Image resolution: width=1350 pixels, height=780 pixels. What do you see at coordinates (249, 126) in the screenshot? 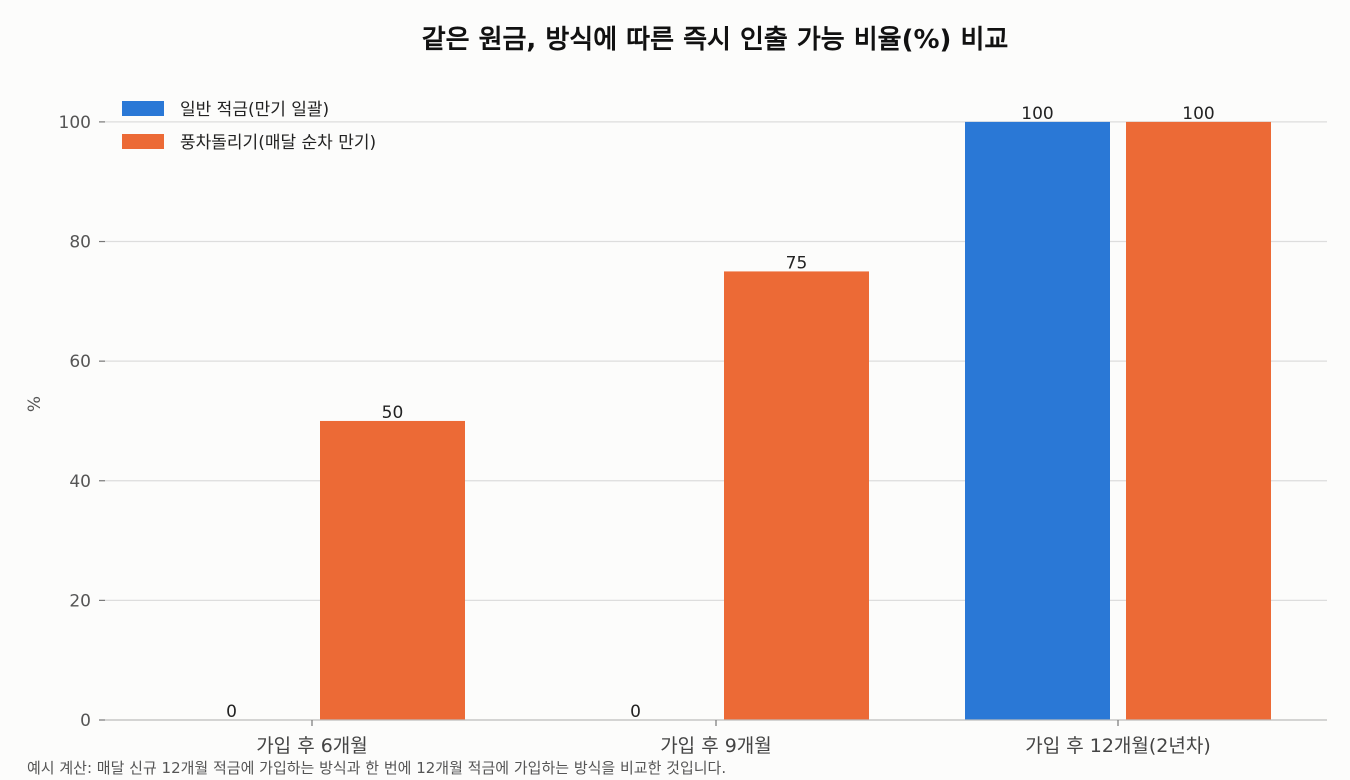
I see `legend: 일반 적금(만기 일괄) 풍차돌리기(매달 순차 만기)` at bounding box center [249, 126].